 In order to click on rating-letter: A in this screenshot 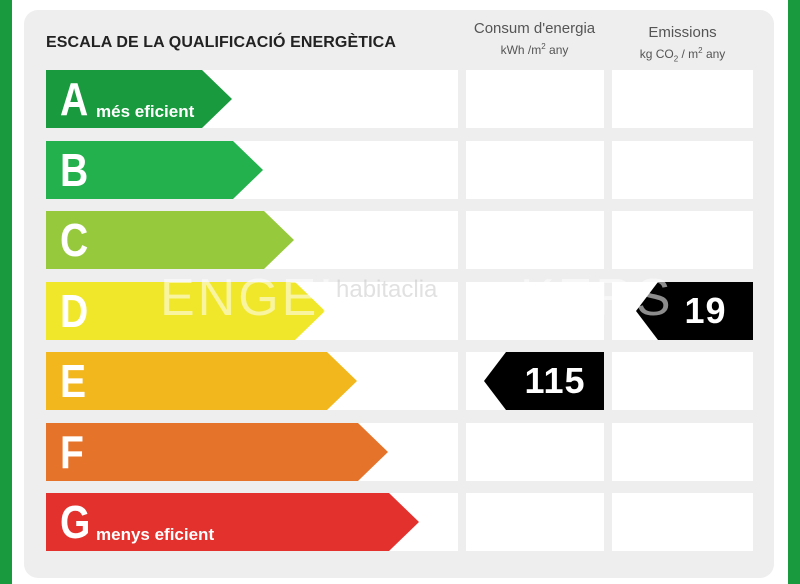, I will do `click(74, 99)`.